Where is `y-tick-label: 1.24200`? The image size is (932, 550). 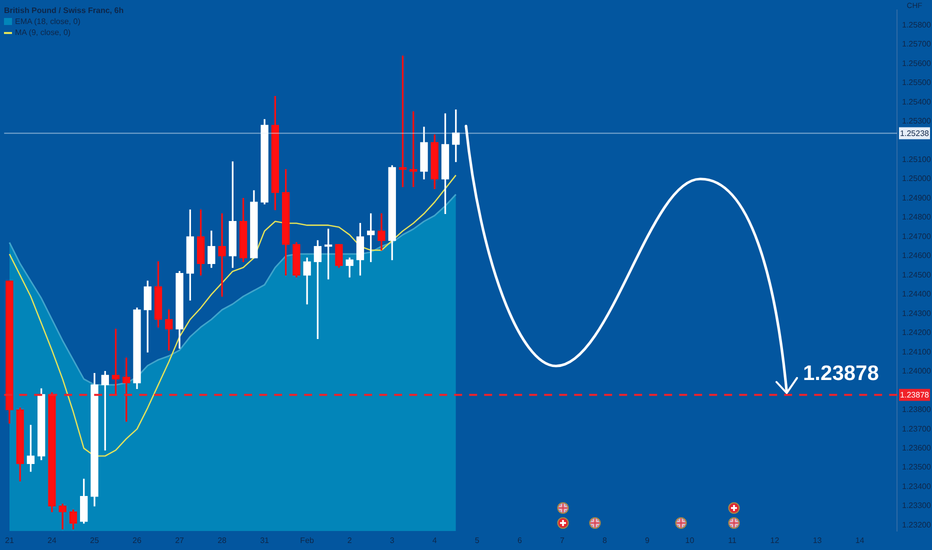 y-tick-label: 1.24200 is located at coordinates (917, 333).